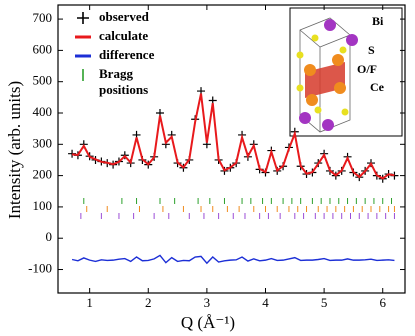 This screenshot has height=336, width=415. Describe the element at coordinates (43, 111) in the screenshot. I see `y-tick-label: 400` at that location.